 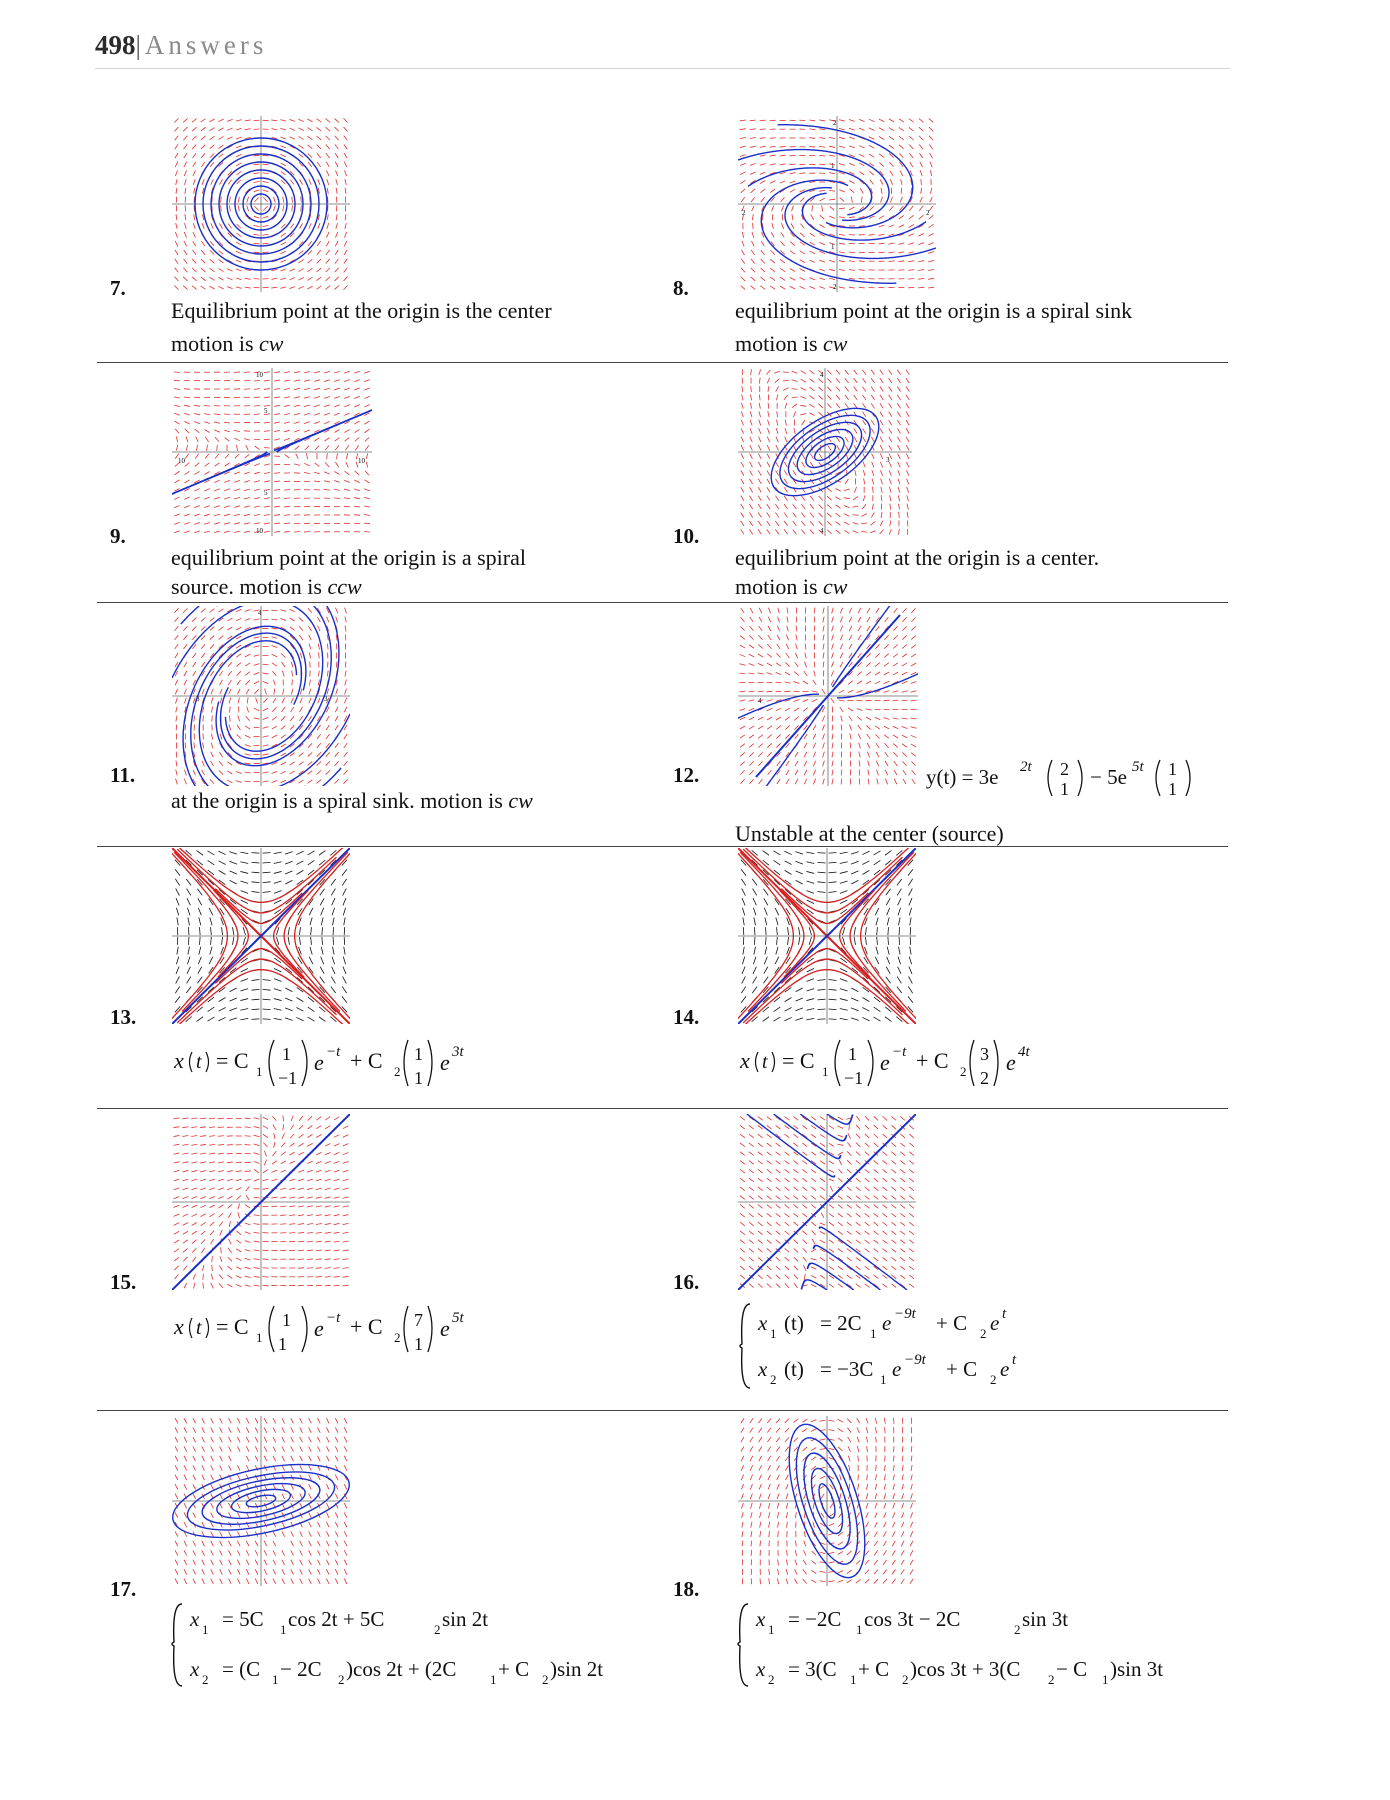 I want to click on trig-l1-c2: 2, so click(x=437, y=1629).